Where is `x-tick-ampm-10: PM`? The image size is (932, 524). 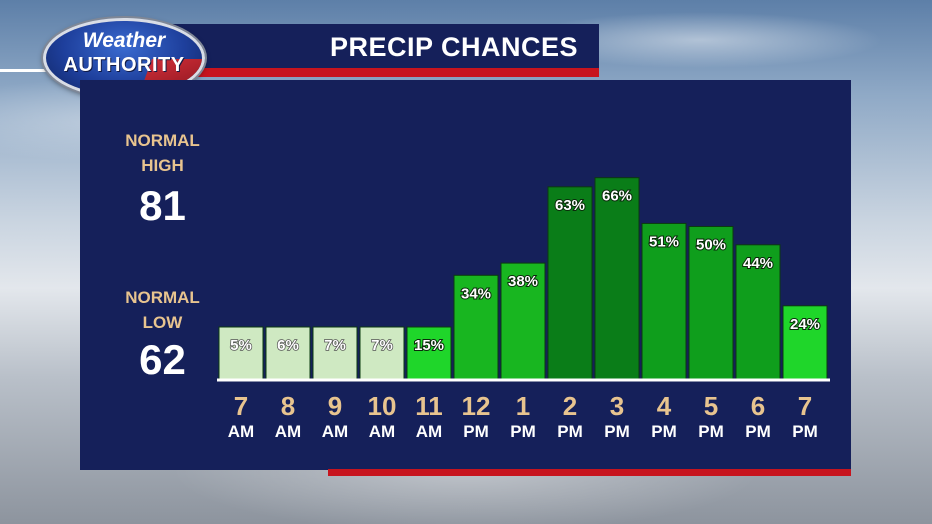
x-tick-ampm-10: PM is located at coordinates (664, 431).